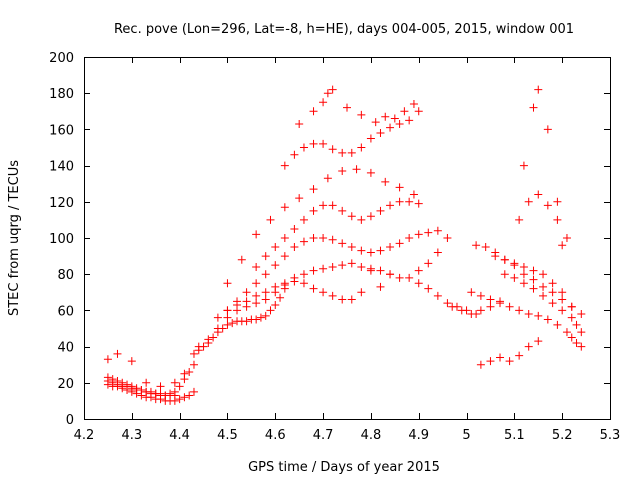 The height and width of the screenshot is (480, 640). What do you see at coordinates (61, 58) in the screenshot?
I see `y-tick-label: 200` at bounding box center [61, 58].